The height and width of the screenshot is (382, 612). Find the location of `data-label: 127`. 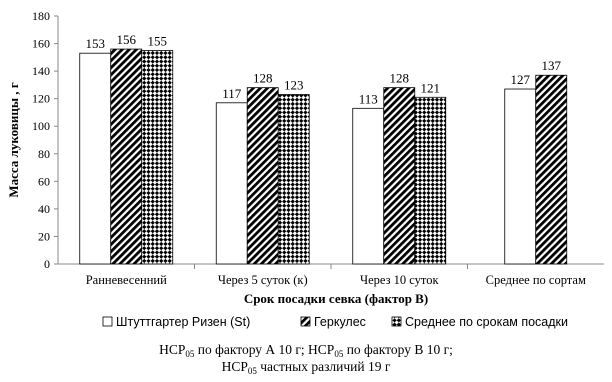

data-label: 127 is located at coordinates (521, 79).